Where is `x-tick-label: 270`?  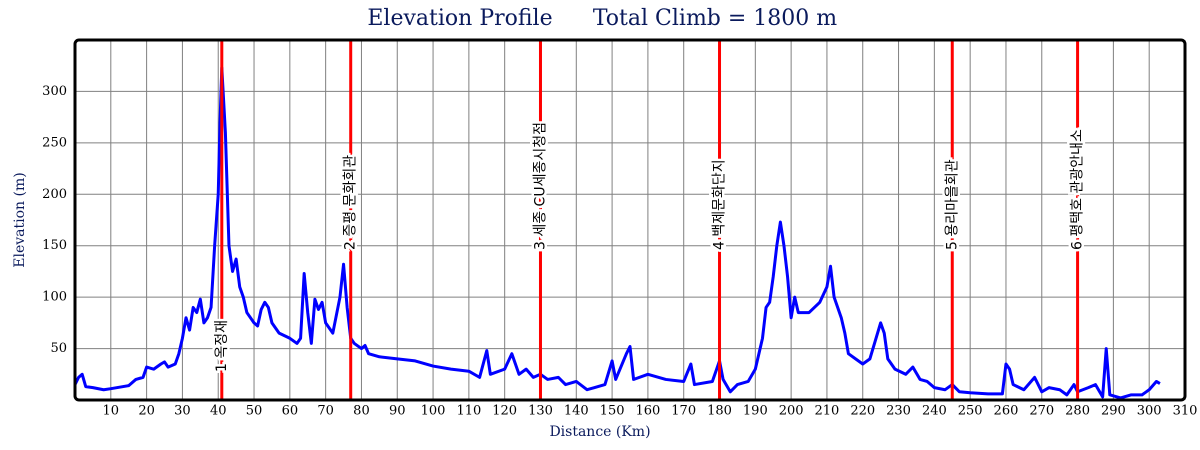 x-tick-label: 270 is located at coordinates (1041, 411).